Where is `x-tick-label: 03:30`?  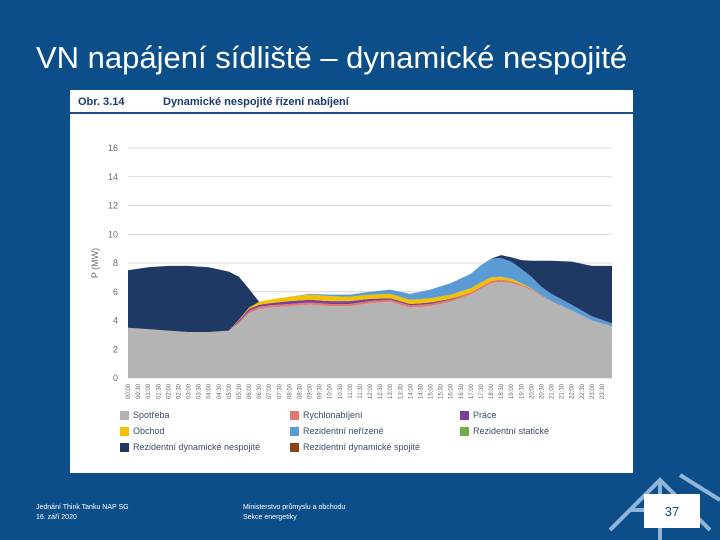
x-tick-label: 03:30 is located at coordinates (200, 391).